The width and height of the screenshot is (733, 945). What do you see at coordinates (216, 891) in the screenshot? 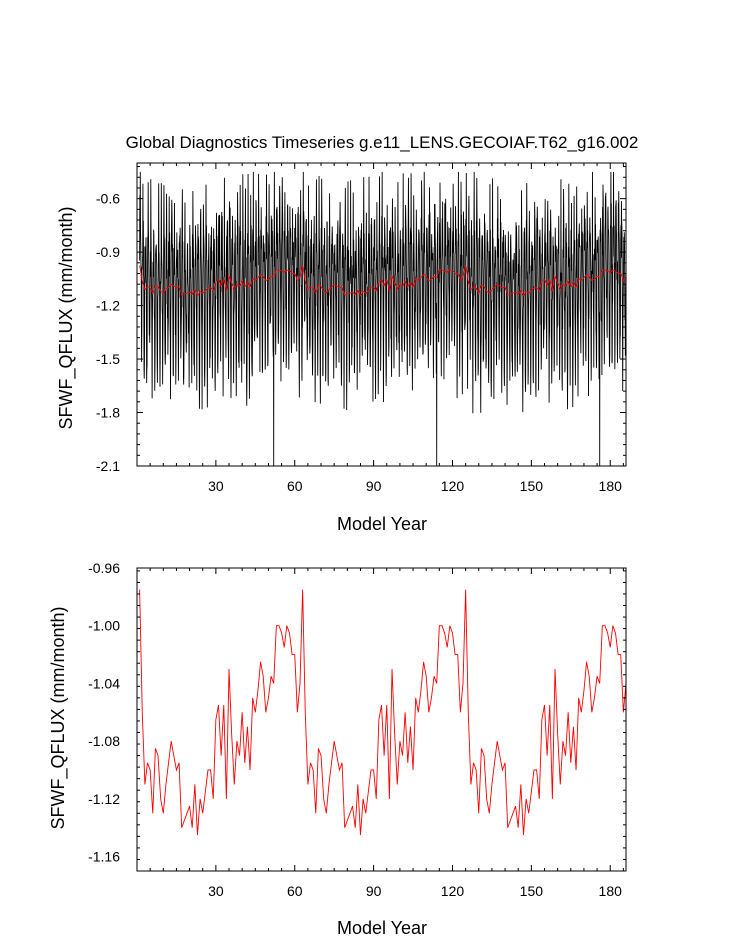
I see `bottom-x-tick-label: 30` at bounding box center [216, 891].